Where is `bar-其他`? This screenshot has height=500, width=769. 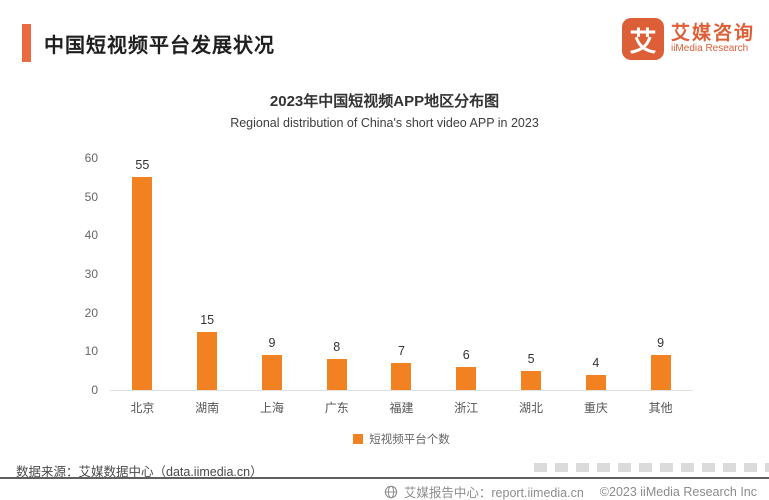 bar-其他 is located at coordinates (660, 372).